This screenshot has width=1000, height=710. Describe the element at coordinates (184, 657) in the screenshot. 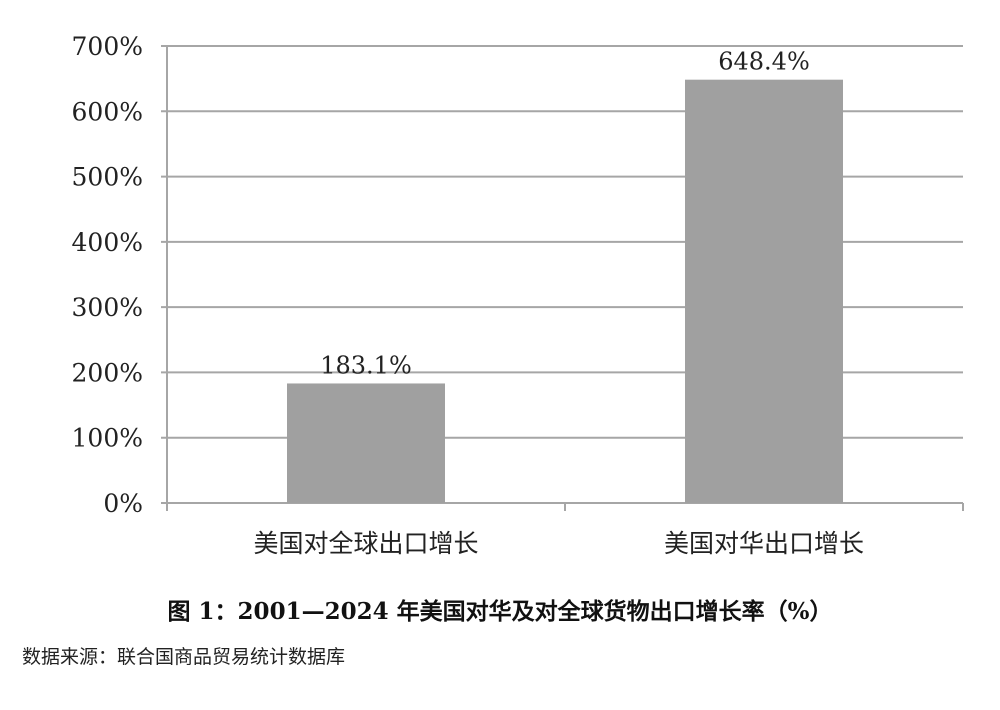

I see `chart-source: 数据来源：联合国商品贸易统计数据库` at that location.